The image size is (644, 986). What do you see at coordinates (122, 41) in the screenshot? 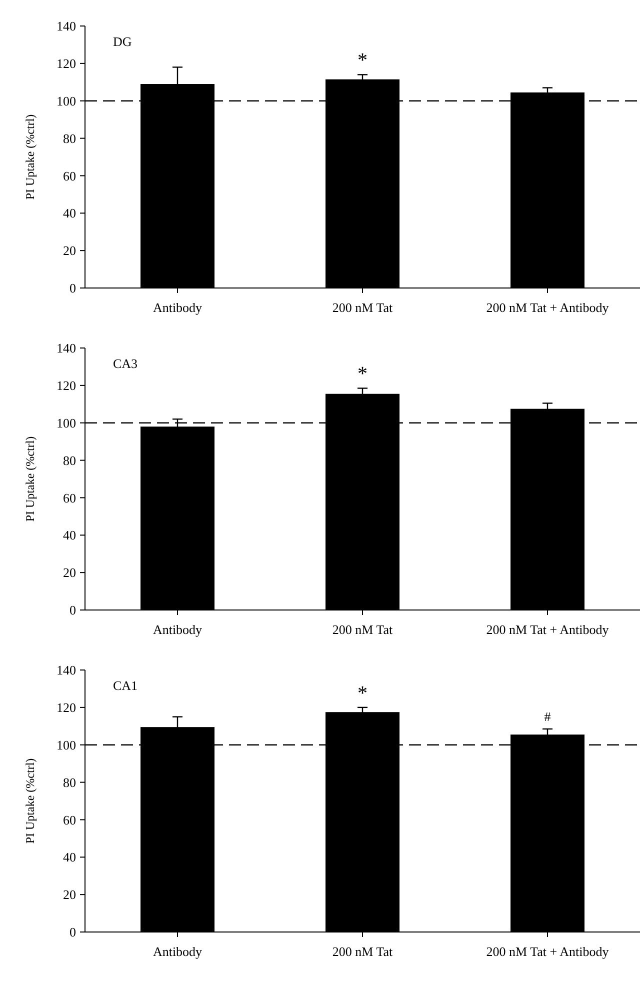
I see `text: DG` at bounding box center [122, 41].